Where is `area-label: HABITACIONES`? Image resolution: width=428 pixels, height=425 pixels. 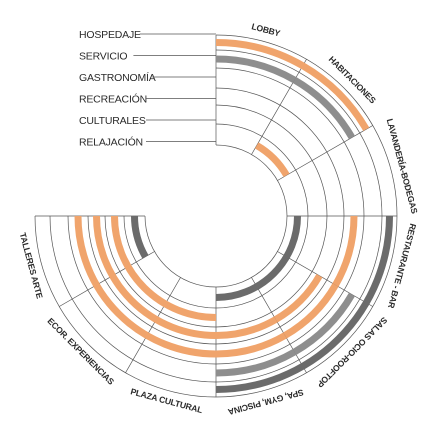 area-label: HABITACIONES is located at coordinates (353, 80).